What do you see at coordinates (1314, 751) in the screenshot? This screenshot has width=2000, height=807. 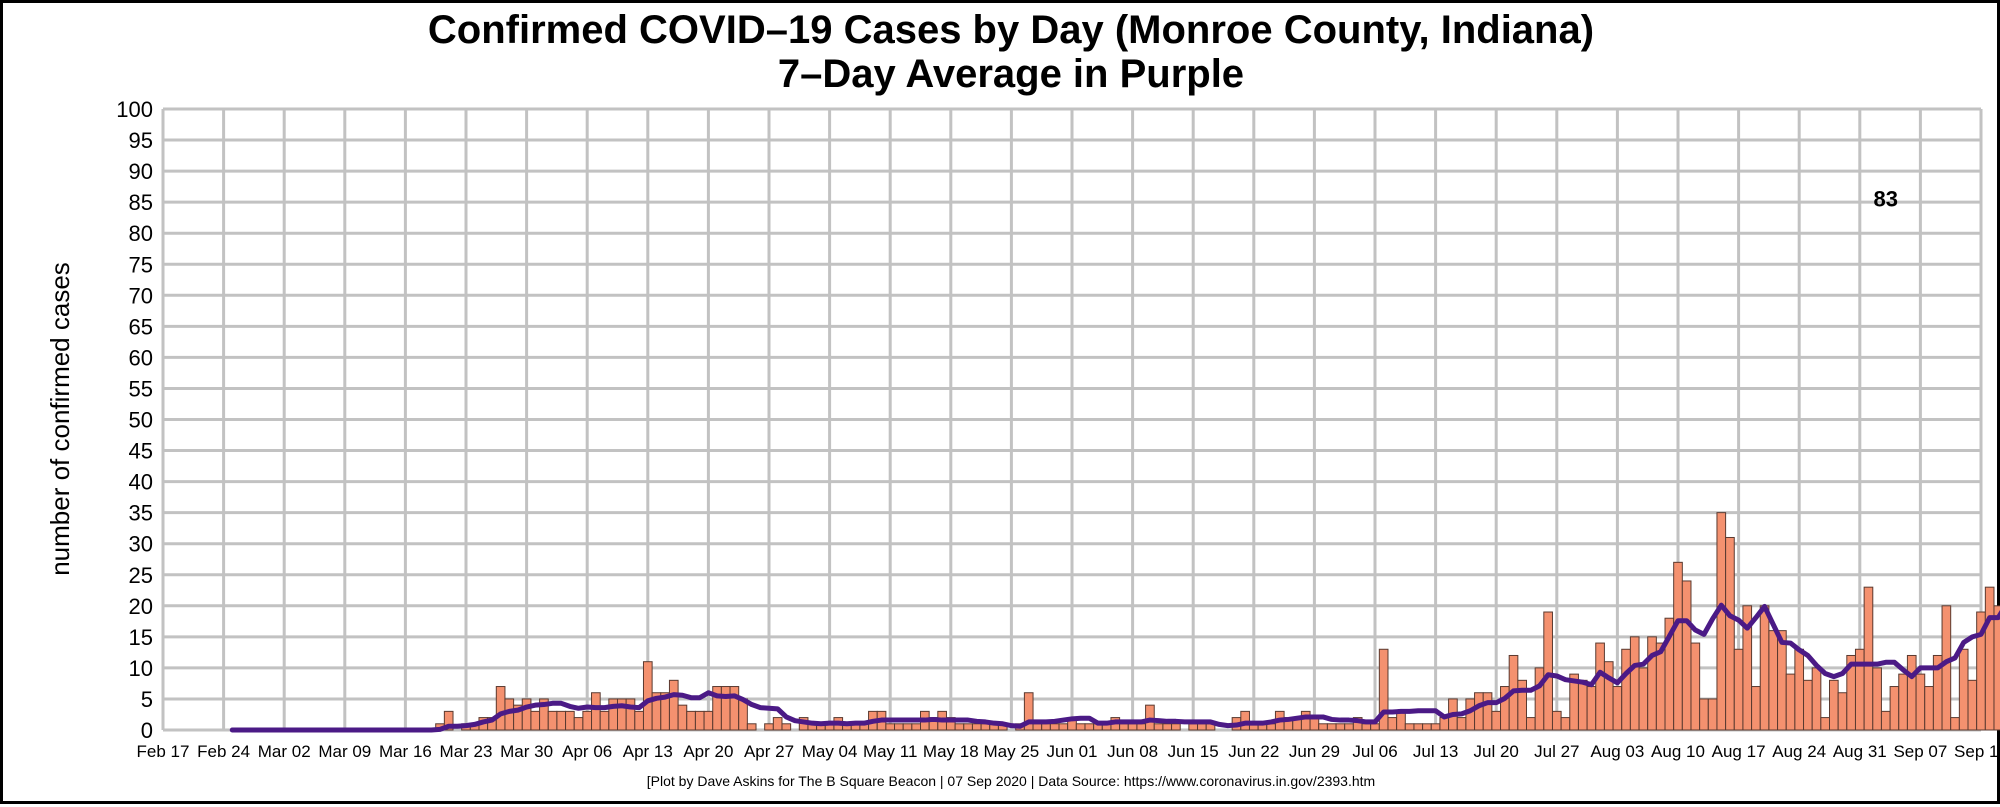 I see `x-tick-label: Jun 29` at bounding box center [1314, 751].